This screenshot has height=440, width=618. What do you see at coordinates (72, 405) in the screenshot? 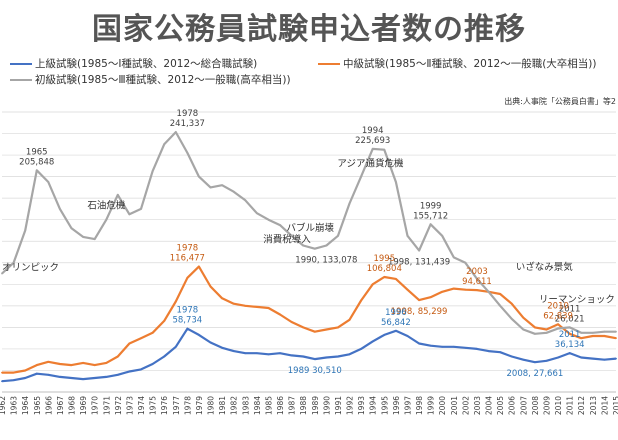
I see `x-tick-label: 1968` at bounding box center [72, 405].